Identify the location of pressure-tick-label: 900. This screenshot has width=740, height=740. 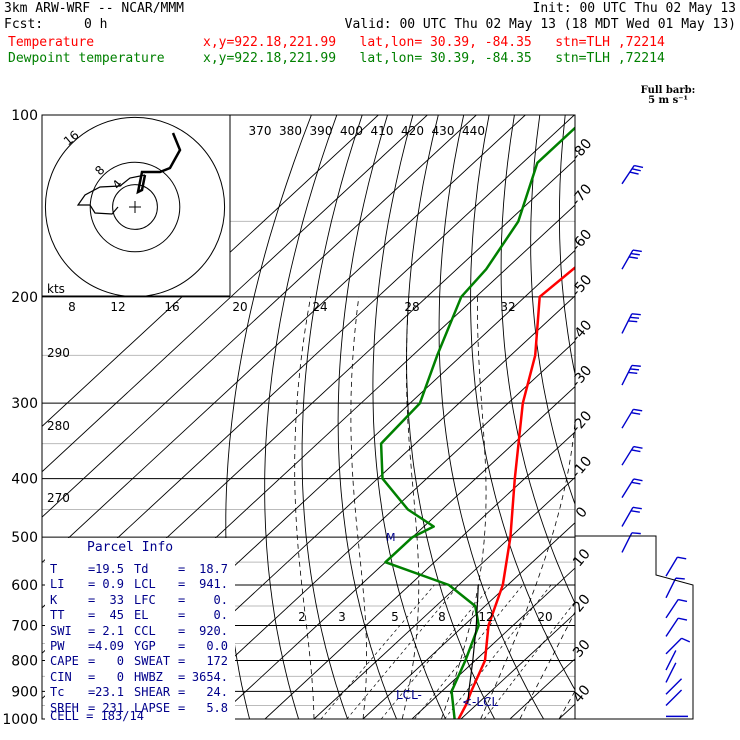
(24, 692).